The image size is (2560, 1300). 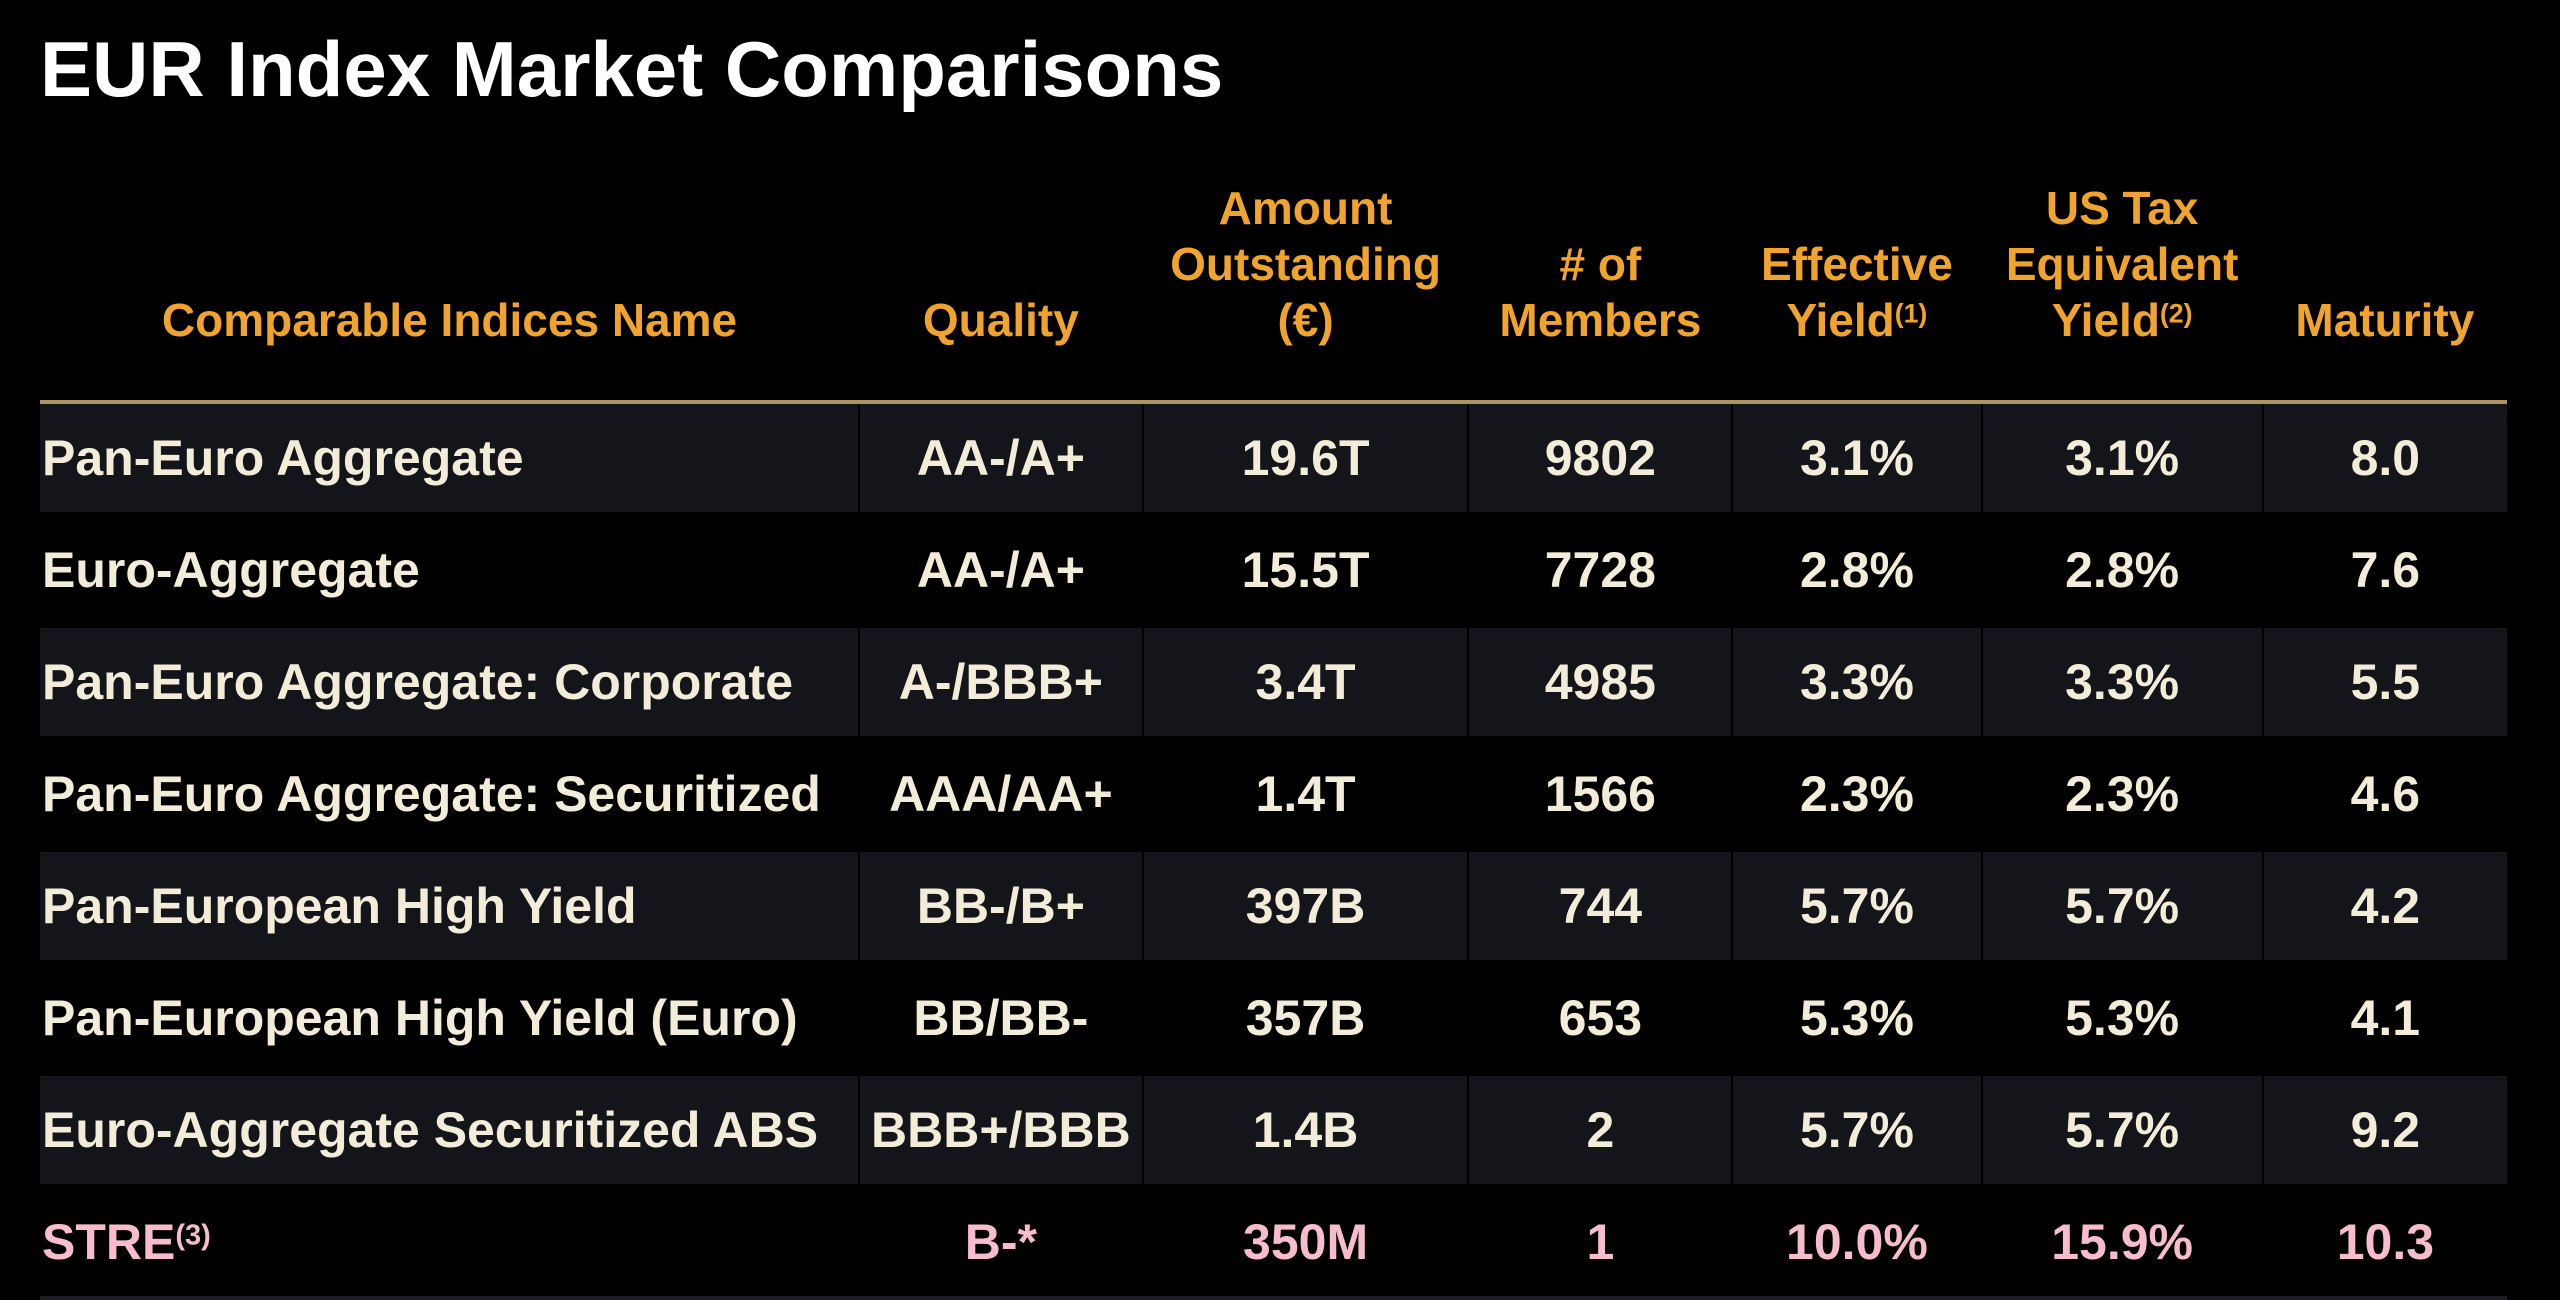 What do you see at coordinates (1000, 682) in the screenshot?
I see `cell-quality: A-/BBB+` at bounding box center [1000, 682].